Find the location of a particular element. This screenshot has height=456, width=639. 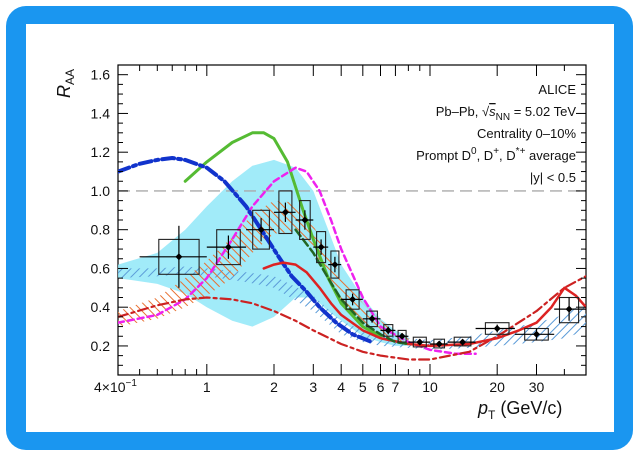

x-axis-title: pT (GeV/c) is located at coordinates (519, 410).